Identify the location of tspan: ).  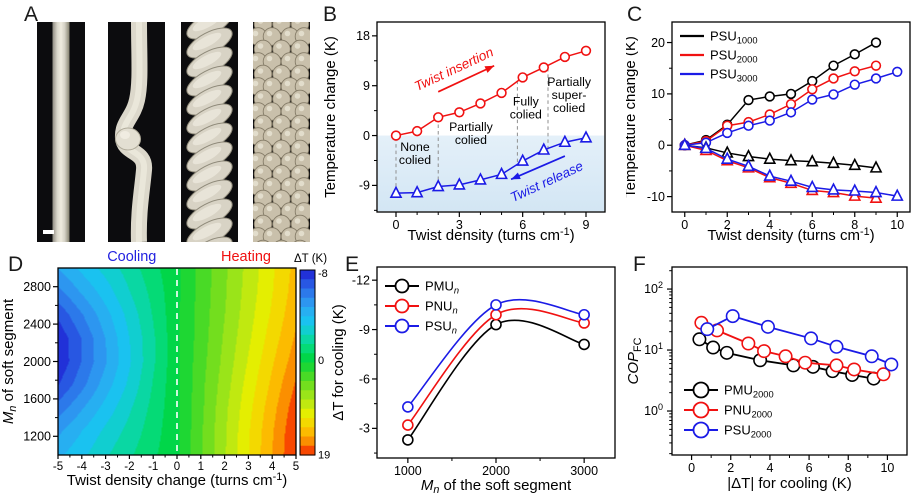
(872, 235).